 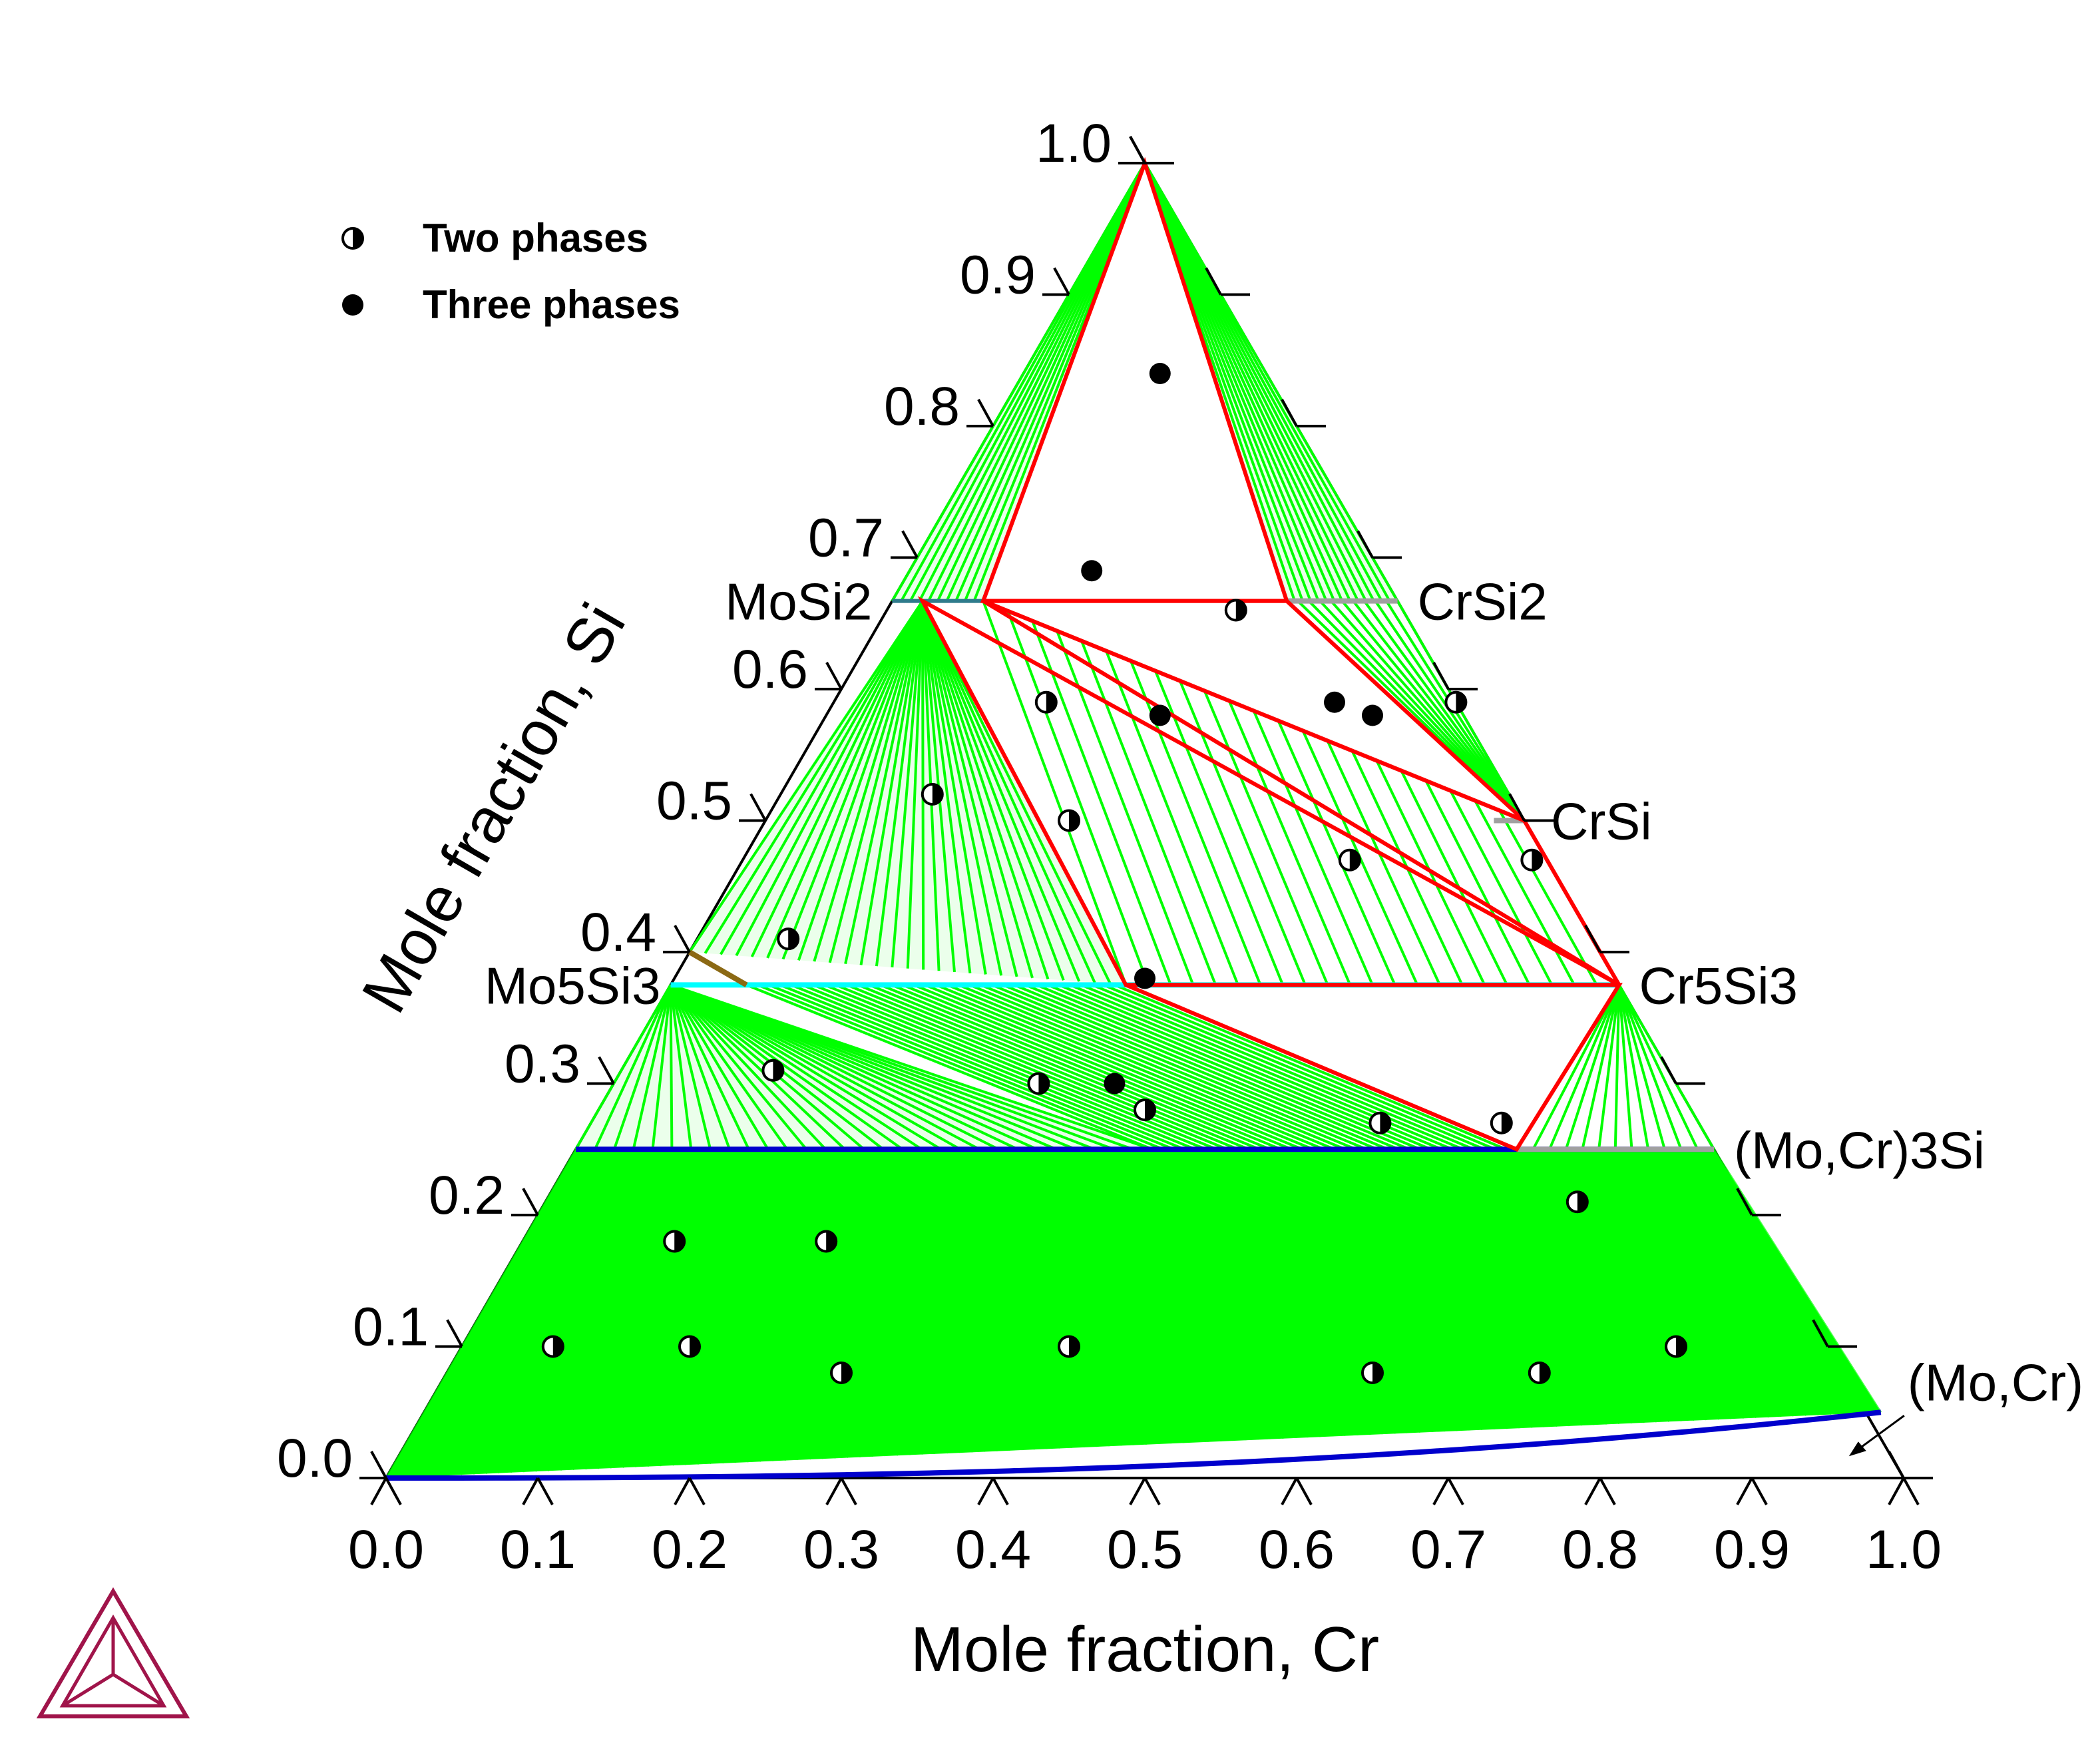 What do you see at coordinates (618, 932) in the screenshot?
I see `y-tick-label: 0.4` at bounding box center [618, 932].